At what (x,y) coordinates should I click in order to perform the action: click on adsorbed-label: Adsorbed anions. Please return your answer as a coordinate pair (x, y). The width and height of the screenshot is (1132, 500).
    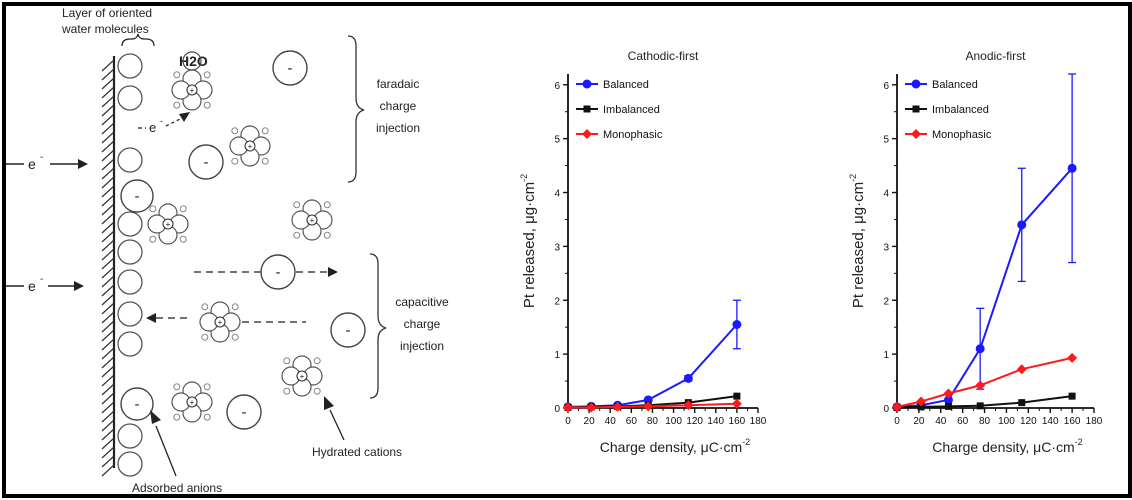
    Looking at the image, I should click on (177, 487).